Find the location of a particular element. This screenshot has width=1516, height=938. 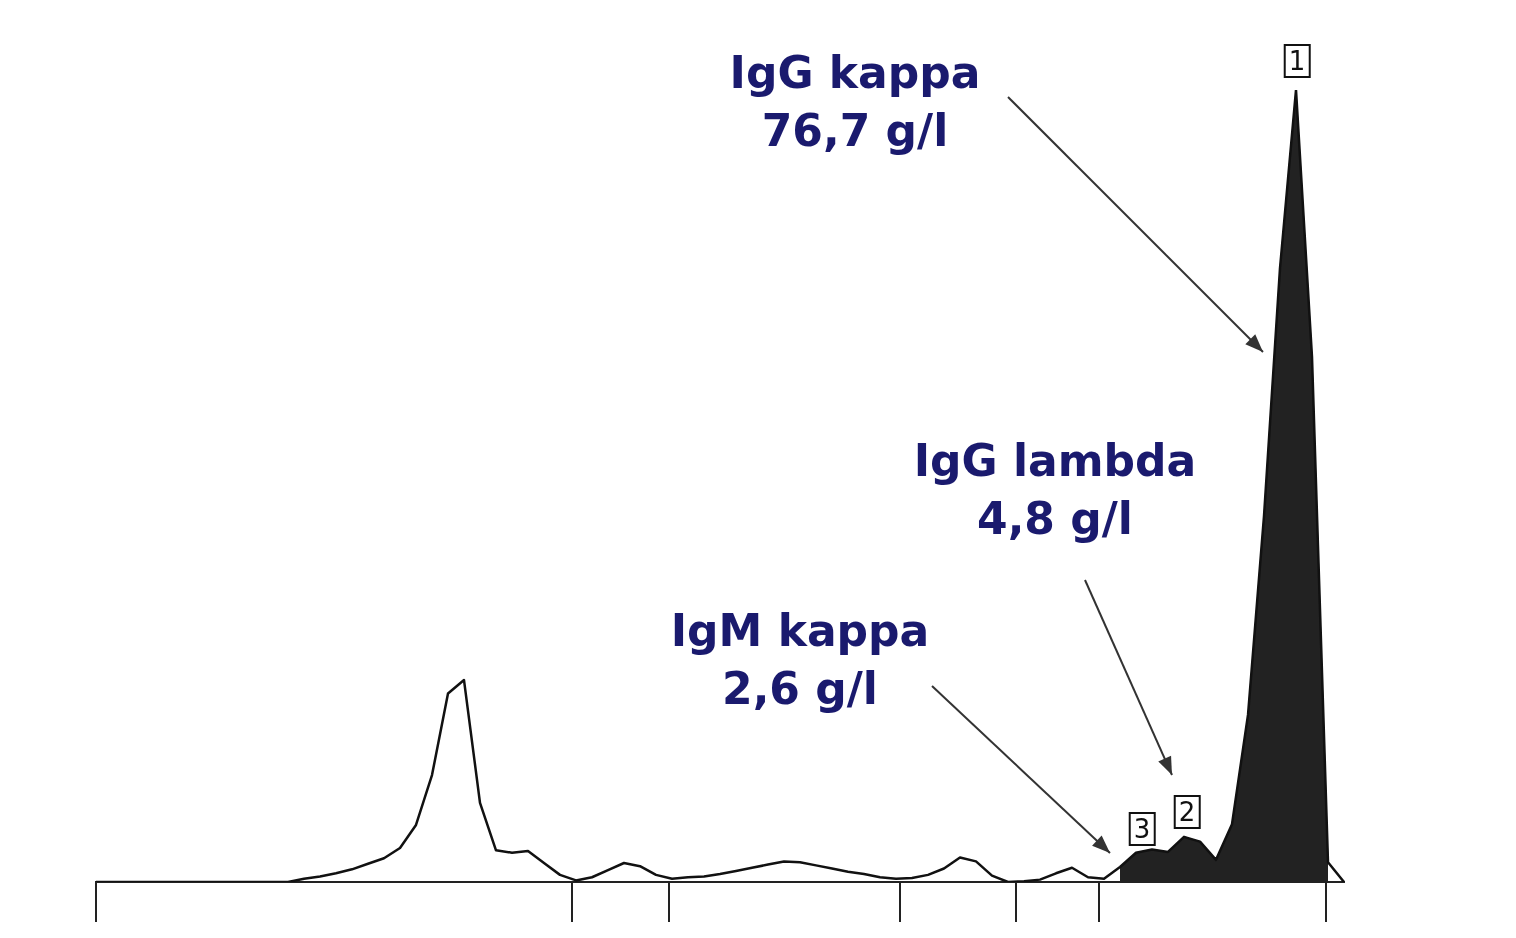

text: 1 is located at coordinates (1297, 61).